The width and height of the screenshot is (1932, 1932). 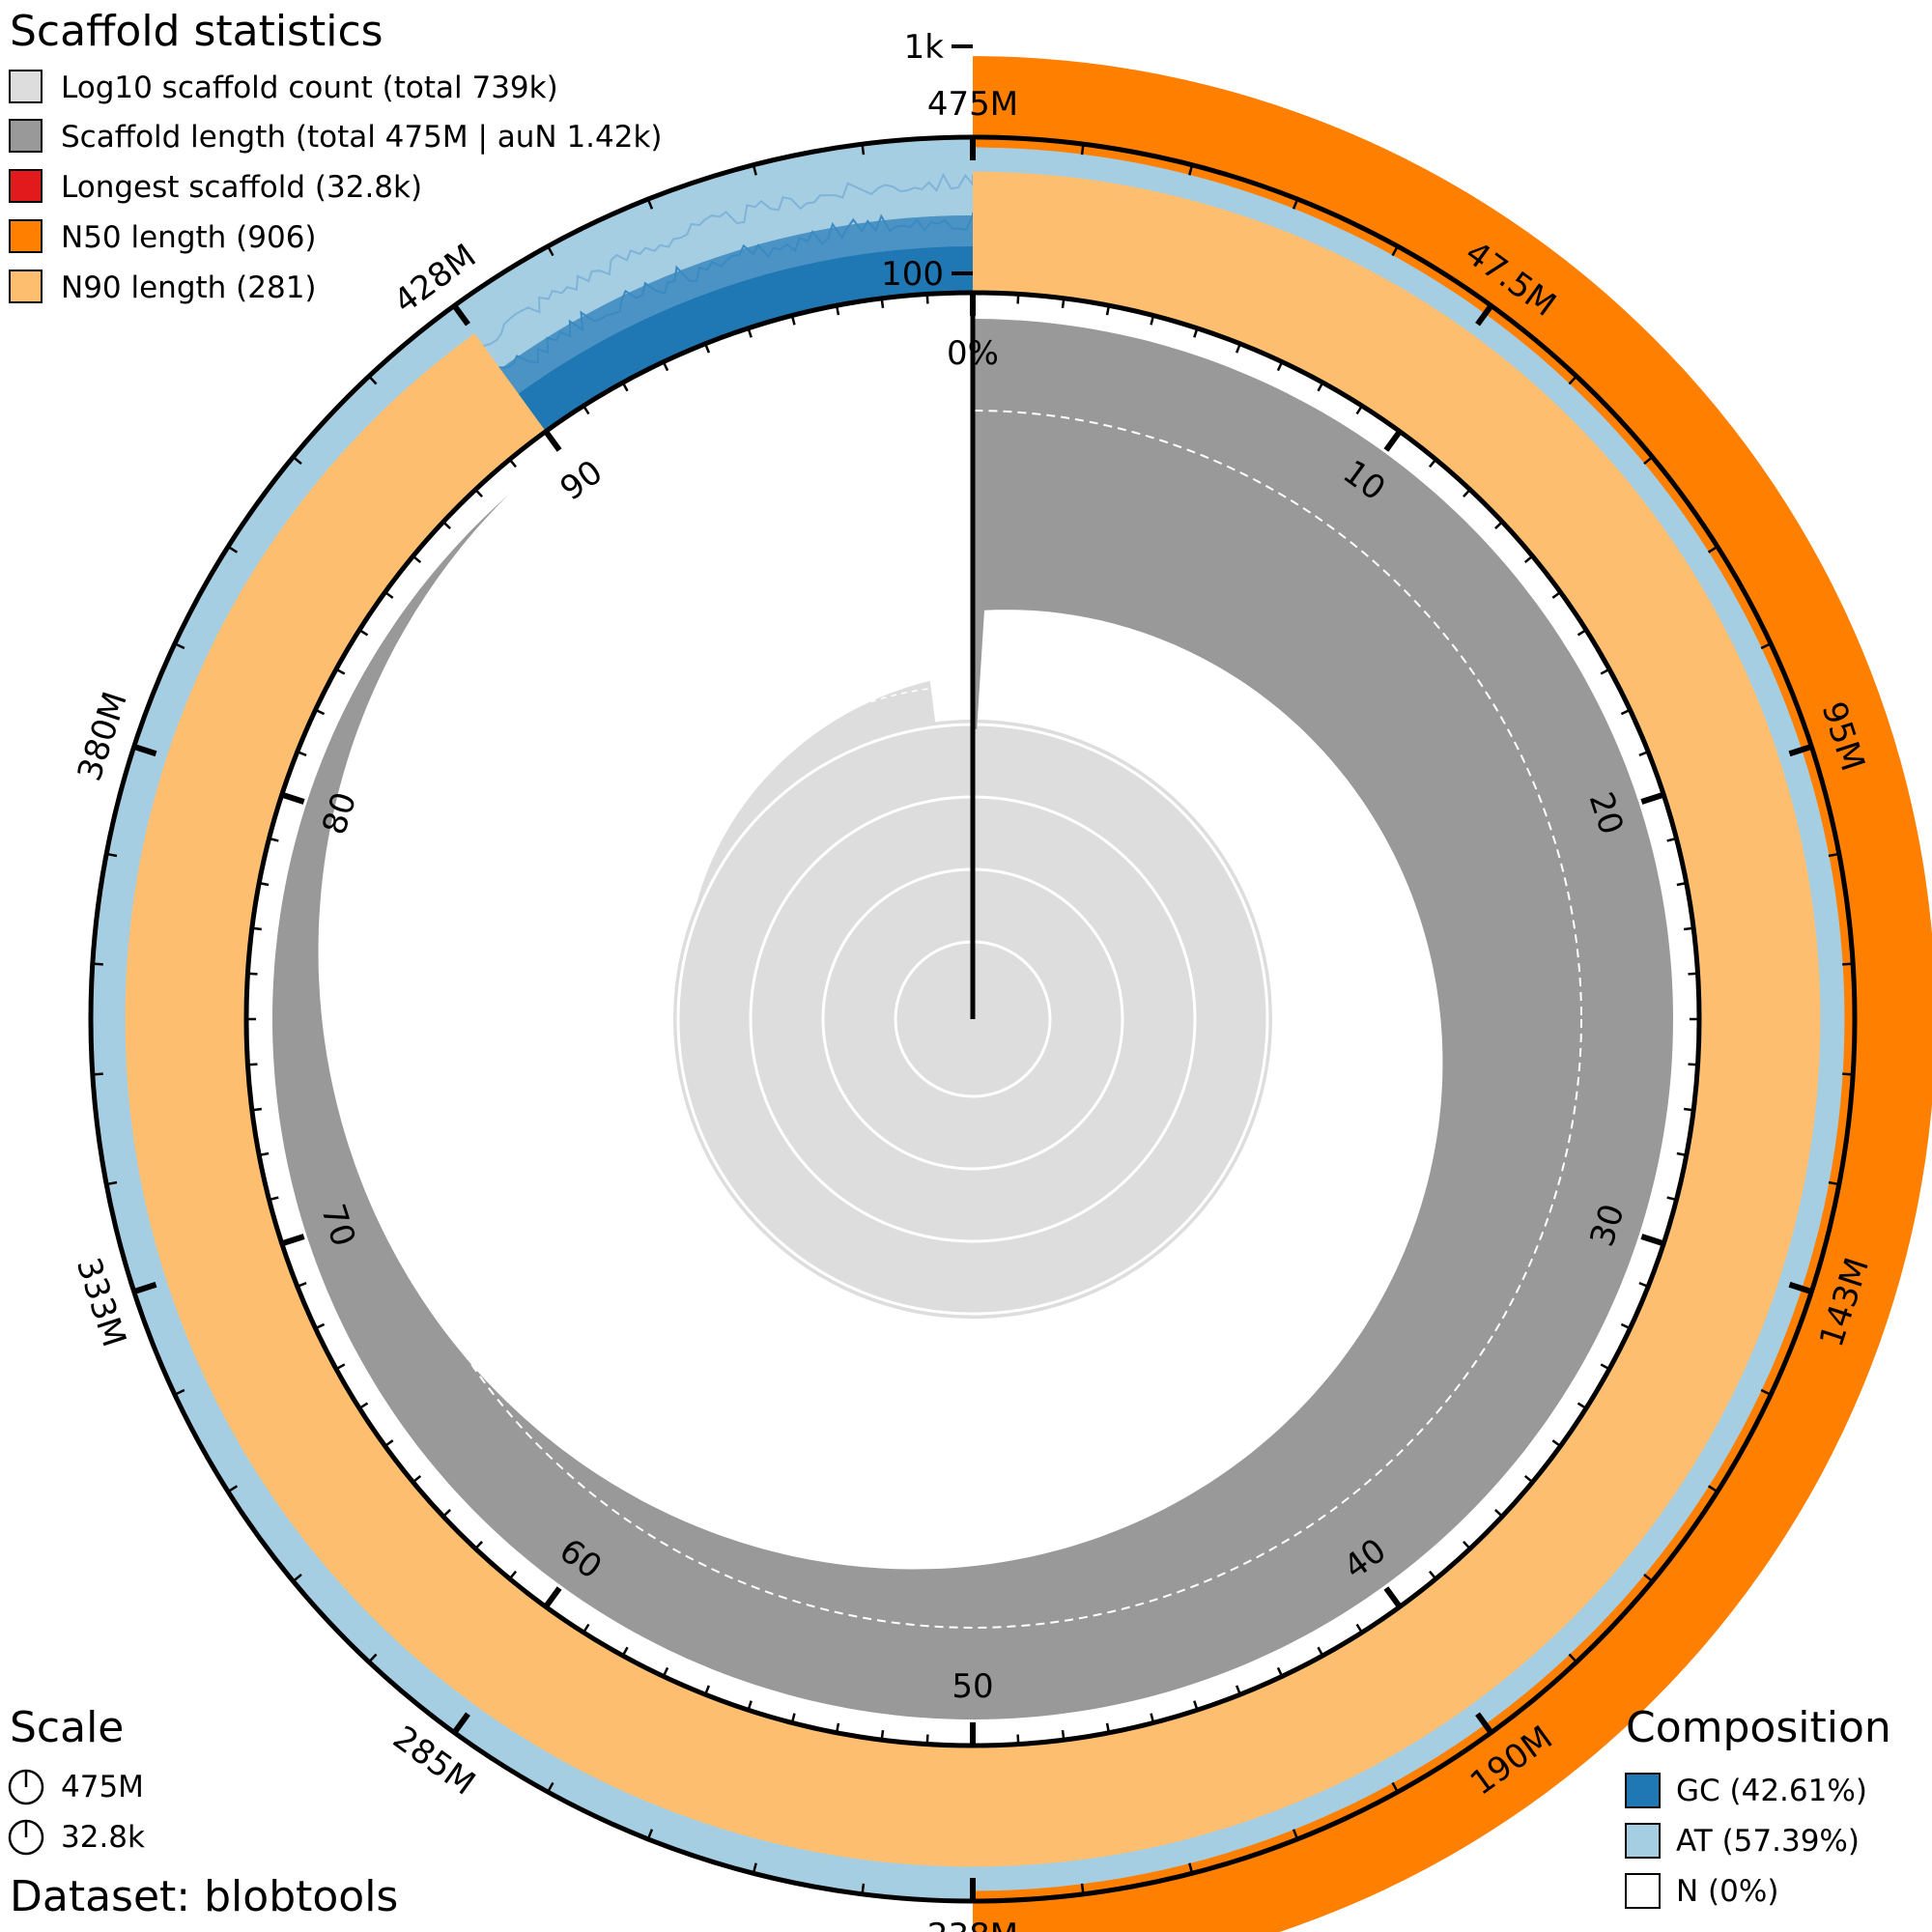 I want to click on composition-label: N (0%), so click(x=1727, y=1891).